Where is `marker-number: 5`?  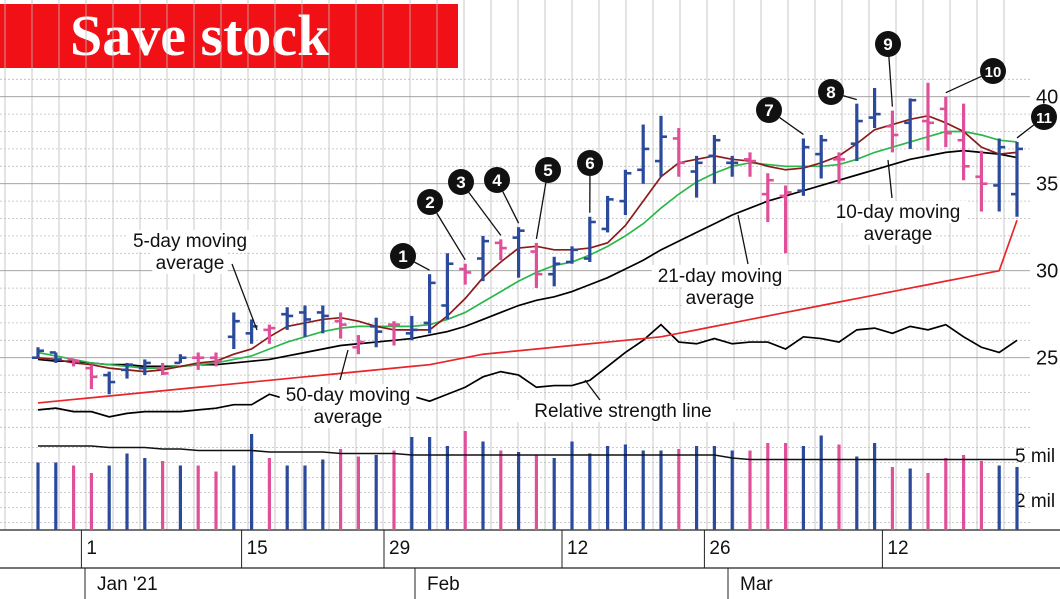 marker-number: 5 is located at coordinates (547, 170).